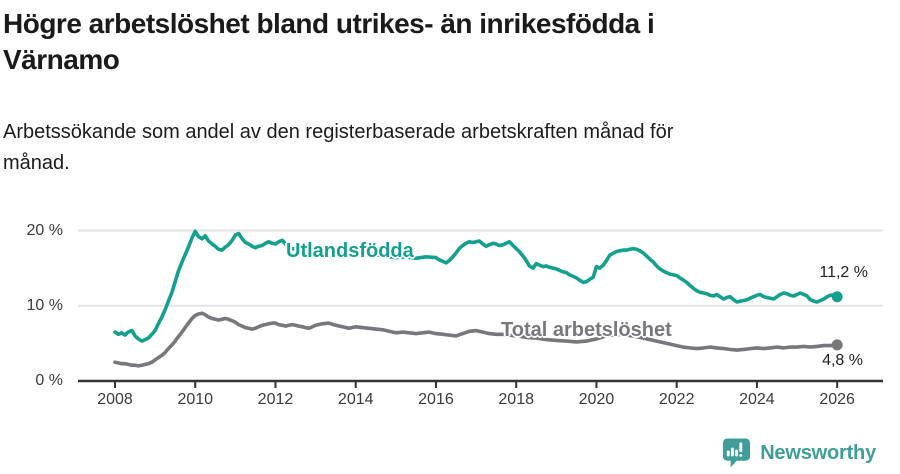 The height and width of the screenshot is (474, 900). Describe the element at coordinates (49, 380) in the screenshot. I see `y-tick-label-0: 0 %` at that location.